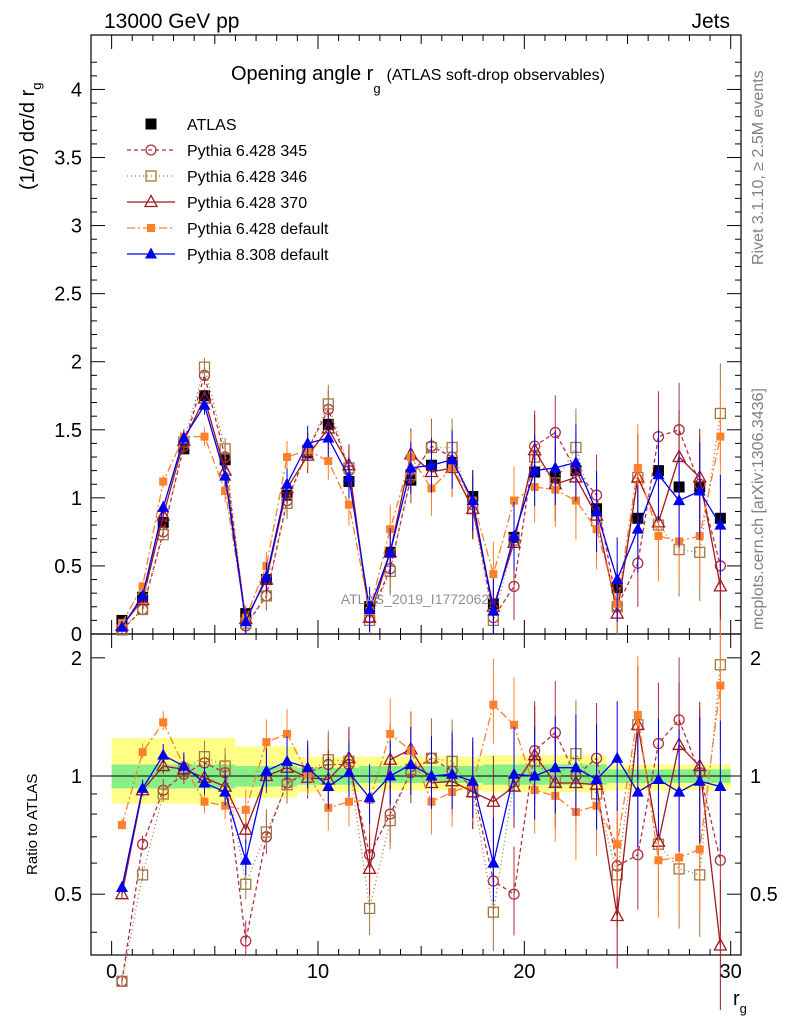 Image resolution: width=786 pixels, height=1024 pixels. I want to click on y-tick-label: 1.5, so click(68, 431).